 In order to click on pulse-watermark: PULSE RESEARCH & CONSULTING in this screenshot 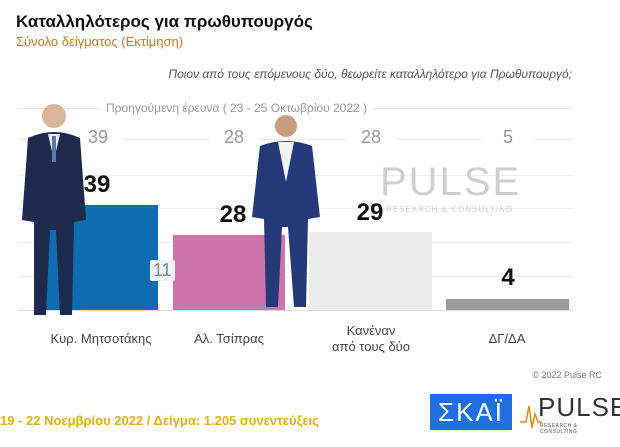, I will do `click(450, 187)`.